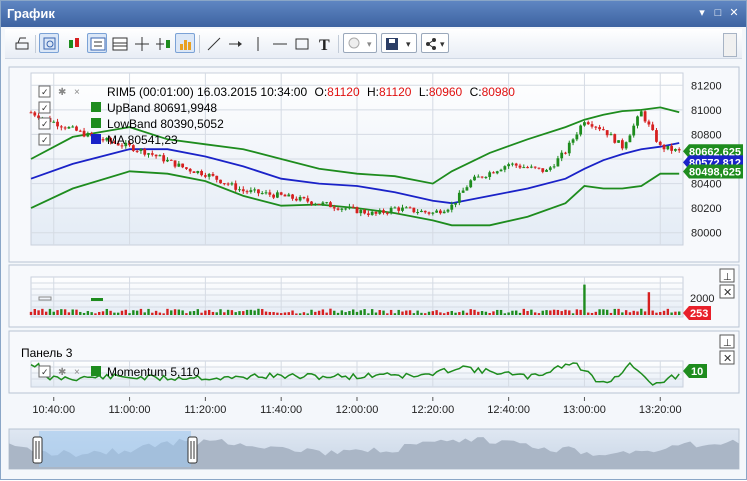  What do you see at coordinates (706, 185) in the screenshot?
I see `price-y-tick: 80400` at bounding box center [706, 185].